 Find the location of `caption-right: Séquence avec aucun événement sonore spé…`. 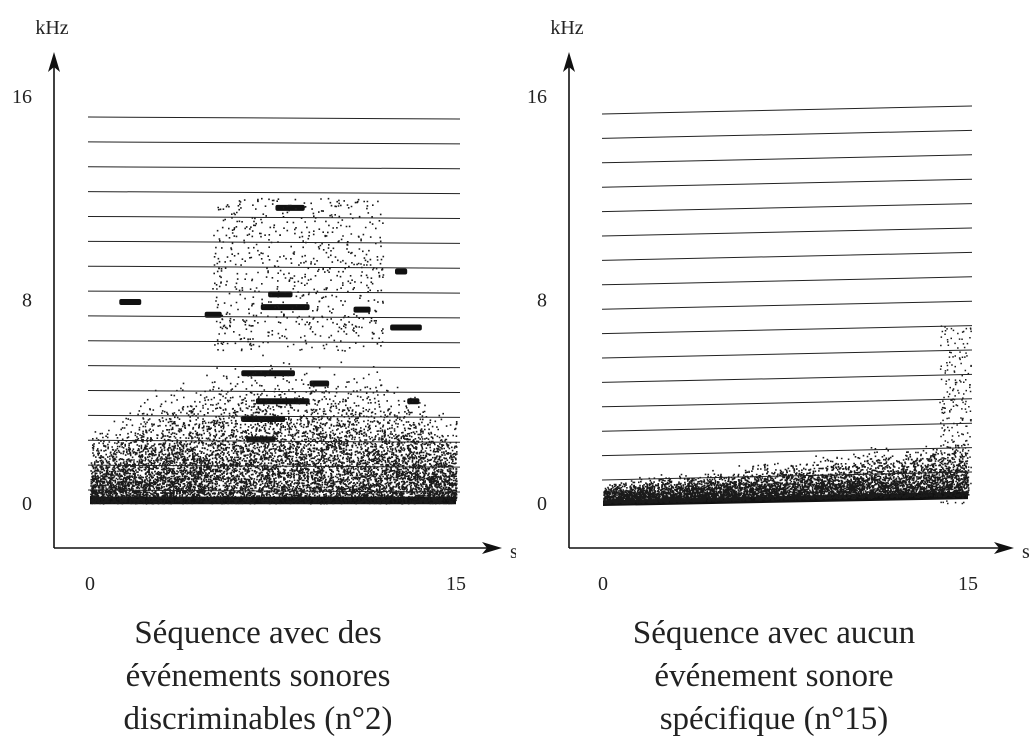

caption-right: Séquence avec aucun événement sonore spé… is located at coordinates (774, 676).